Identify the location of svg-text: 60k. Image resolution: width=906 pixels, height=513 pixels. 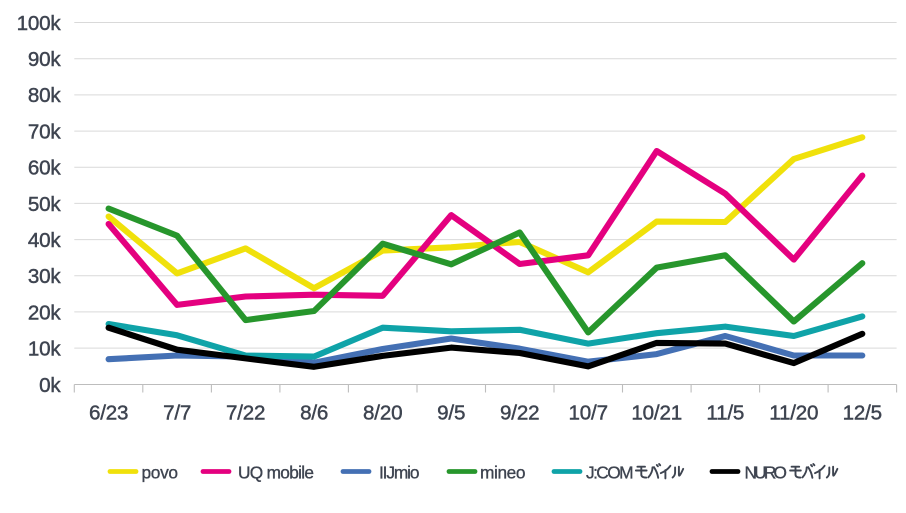
(45, 168).